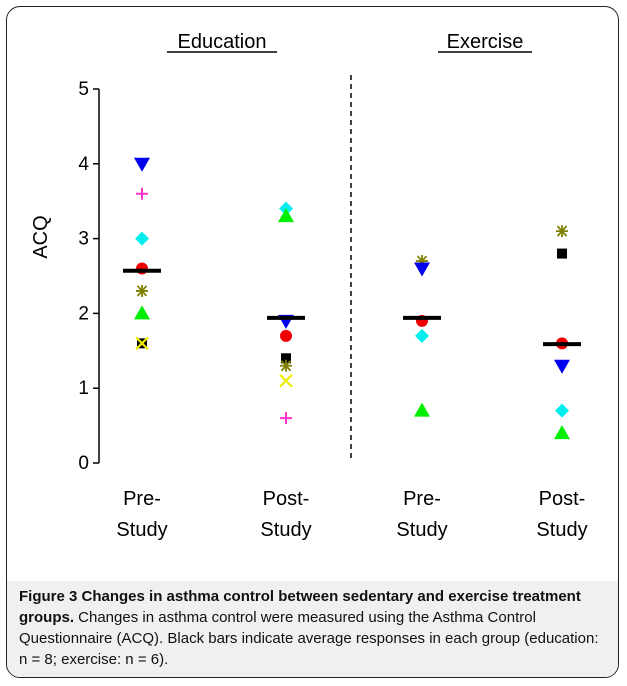  I want to click on y-tick-label-0: 0, so click(83, 463).